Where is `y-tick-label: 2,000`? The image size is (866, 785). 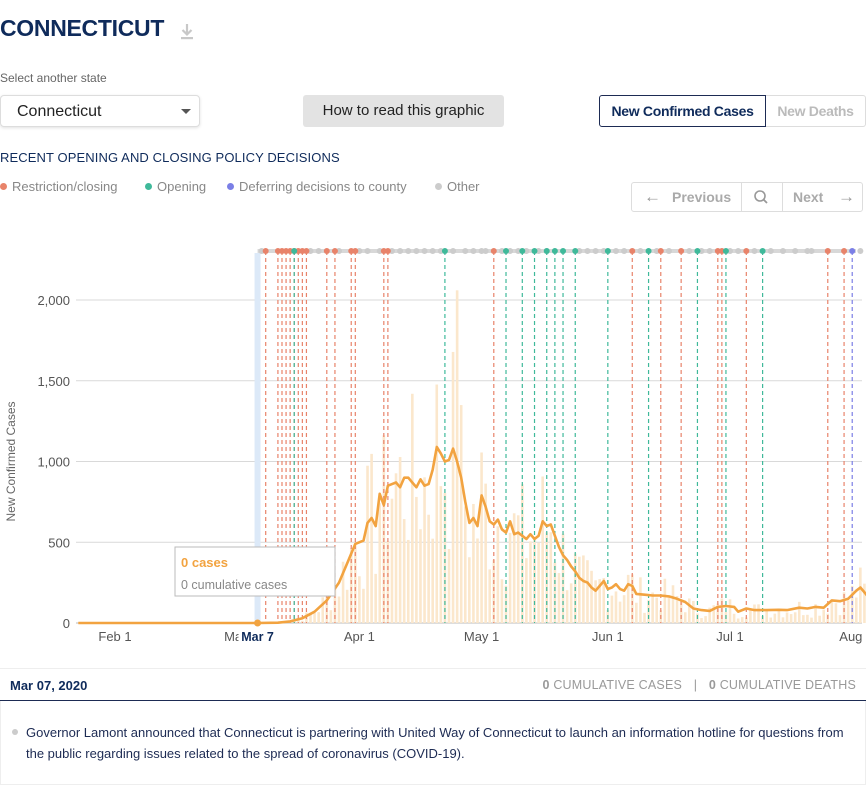 y-tick-label: 2,000 is located at coordinates (53, 300).